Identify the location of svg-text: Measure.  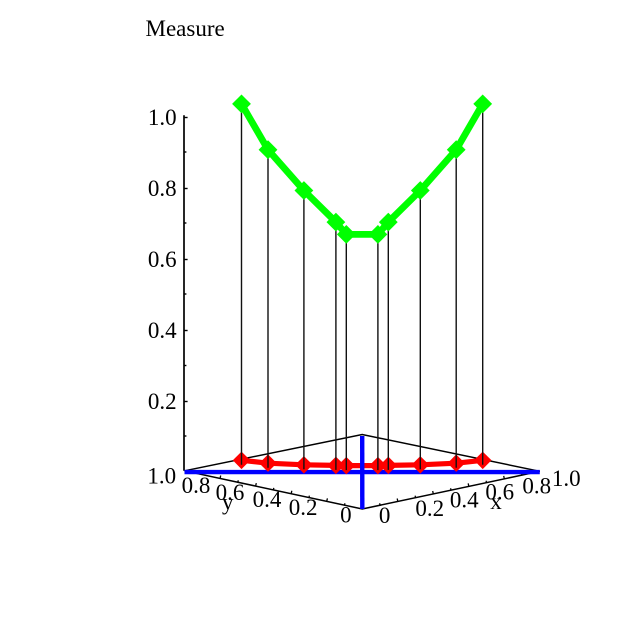
(185, 28).